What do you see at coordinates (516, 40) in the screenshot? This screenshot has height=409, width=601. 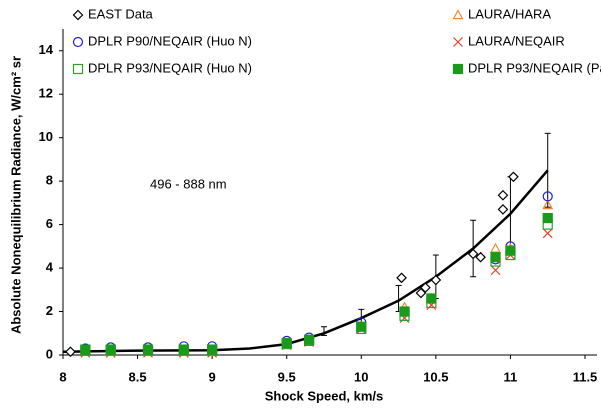 I see `legend-label: LAURA/NEQAIR` at bounding box center [516, 40].